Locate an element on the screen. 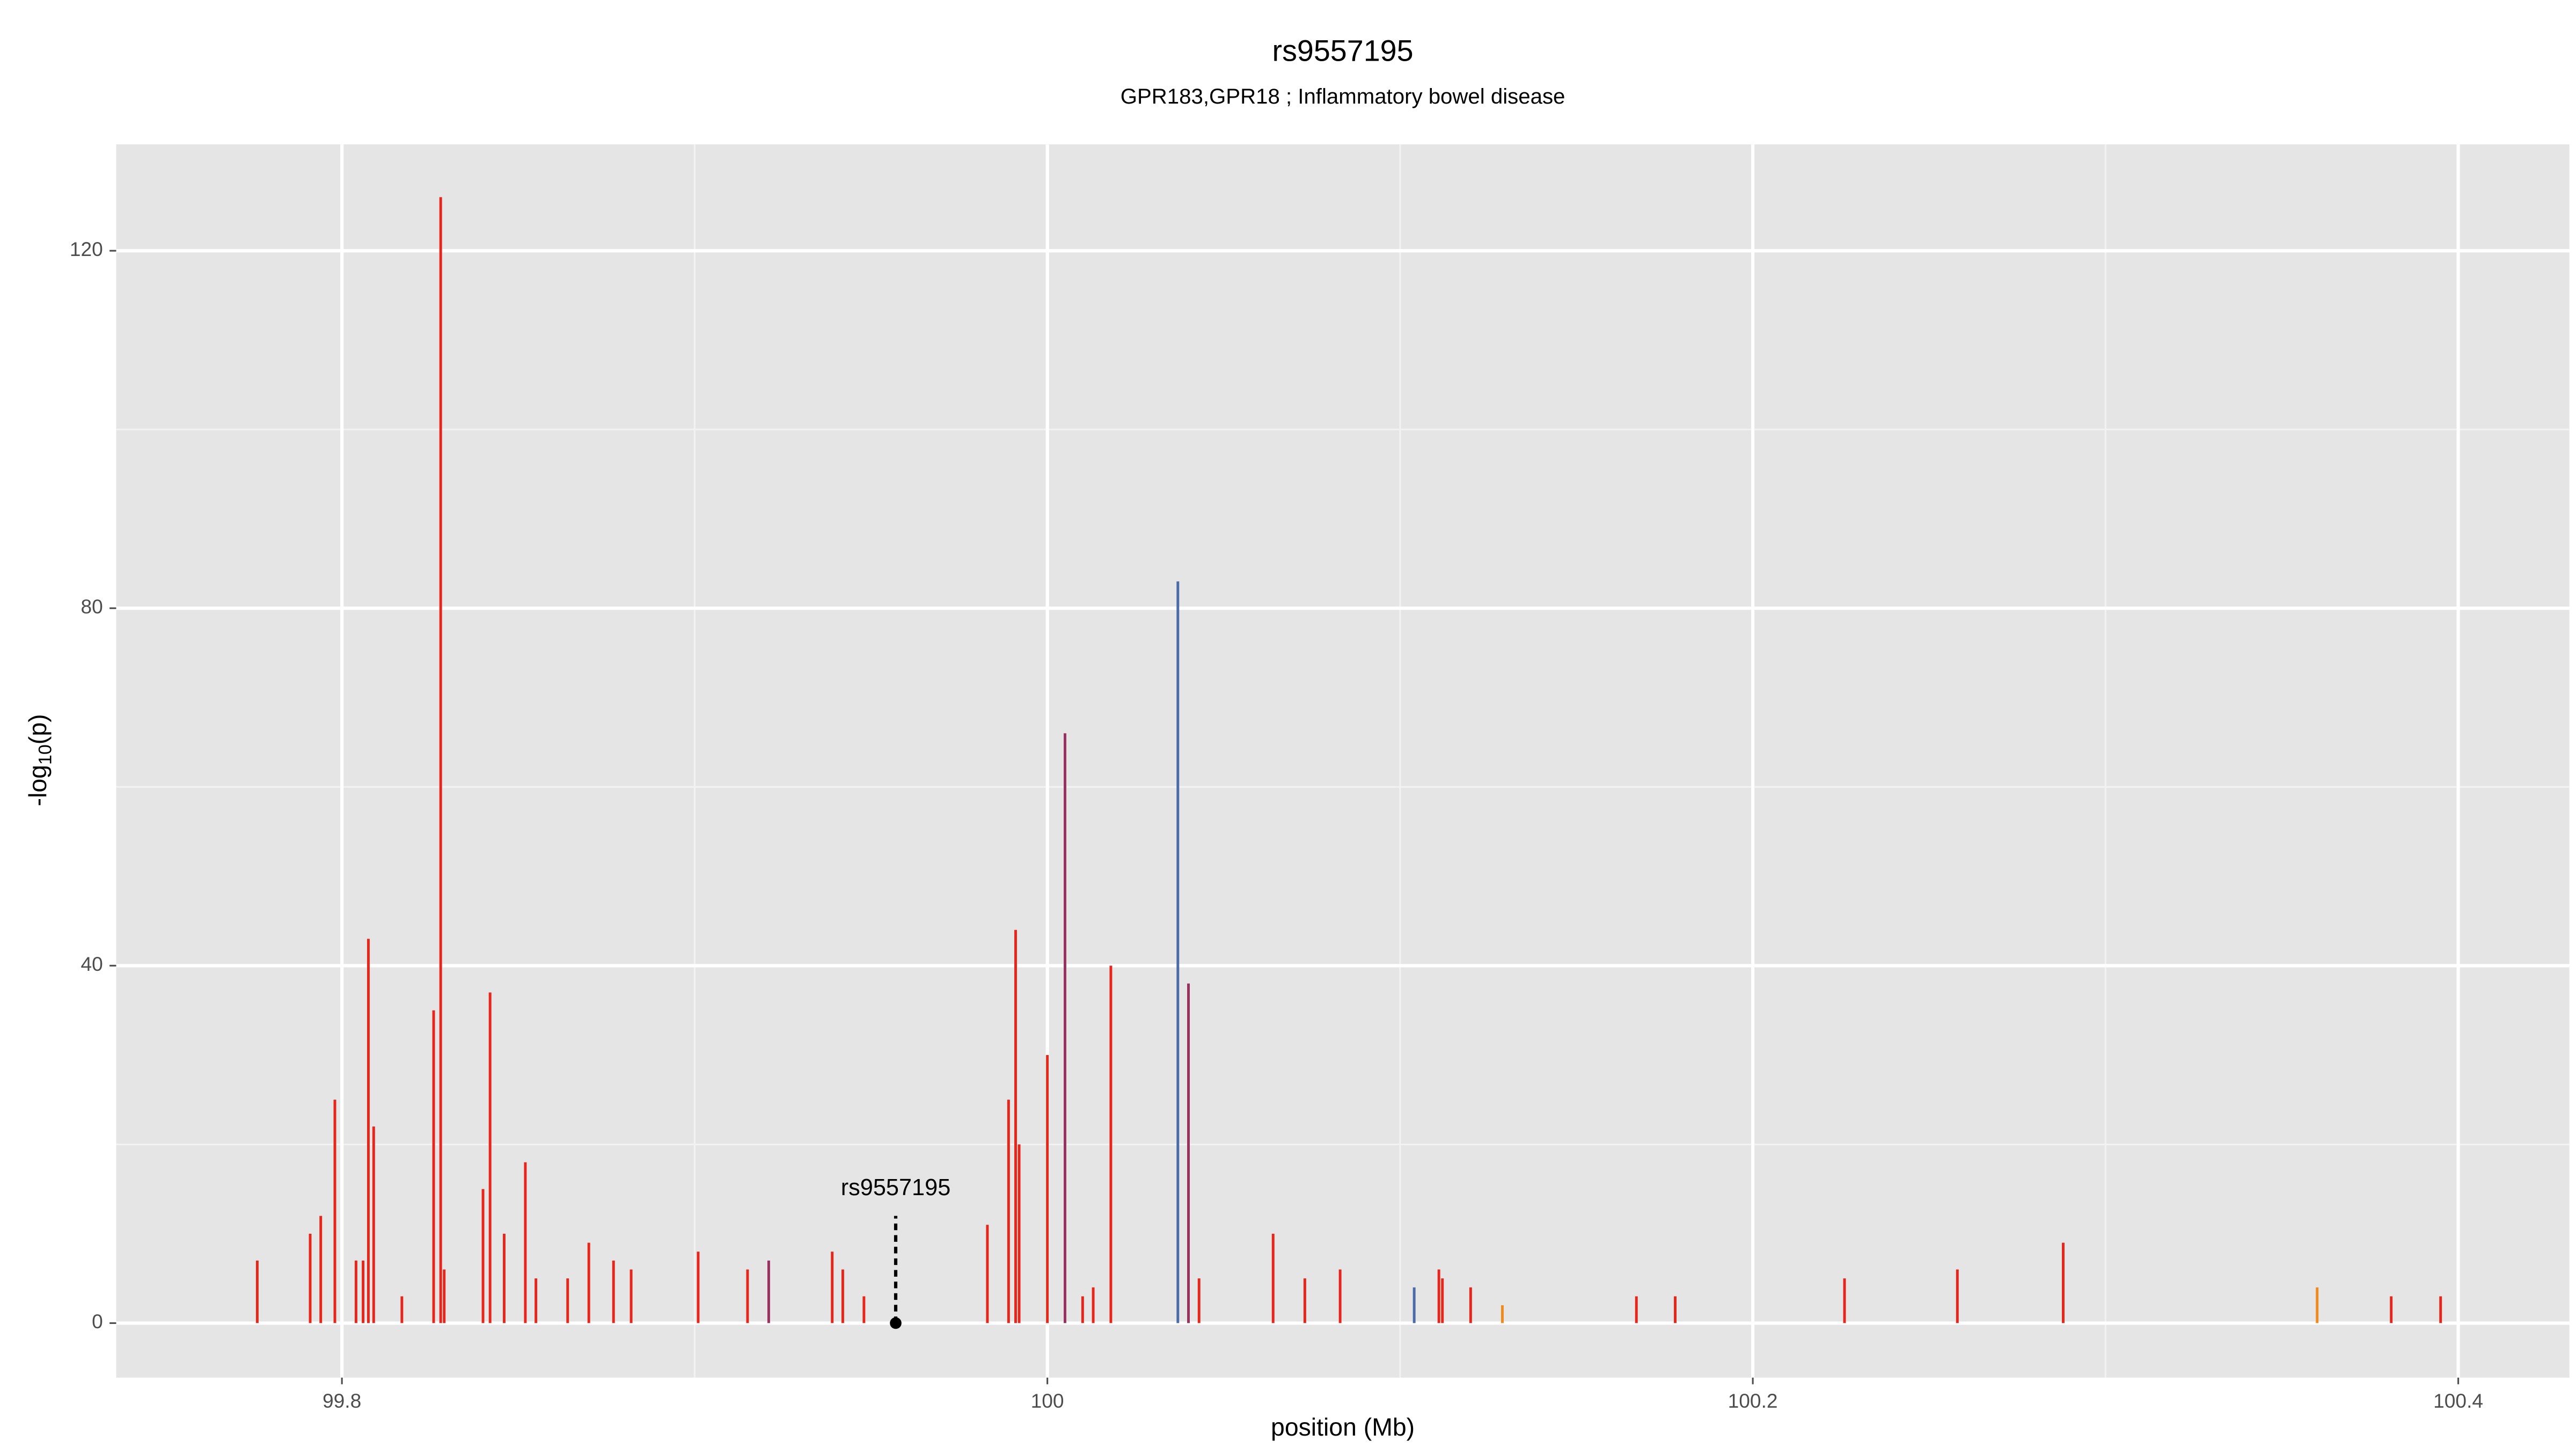  y-tick-label: 40 is located at coordinates (91, 964).